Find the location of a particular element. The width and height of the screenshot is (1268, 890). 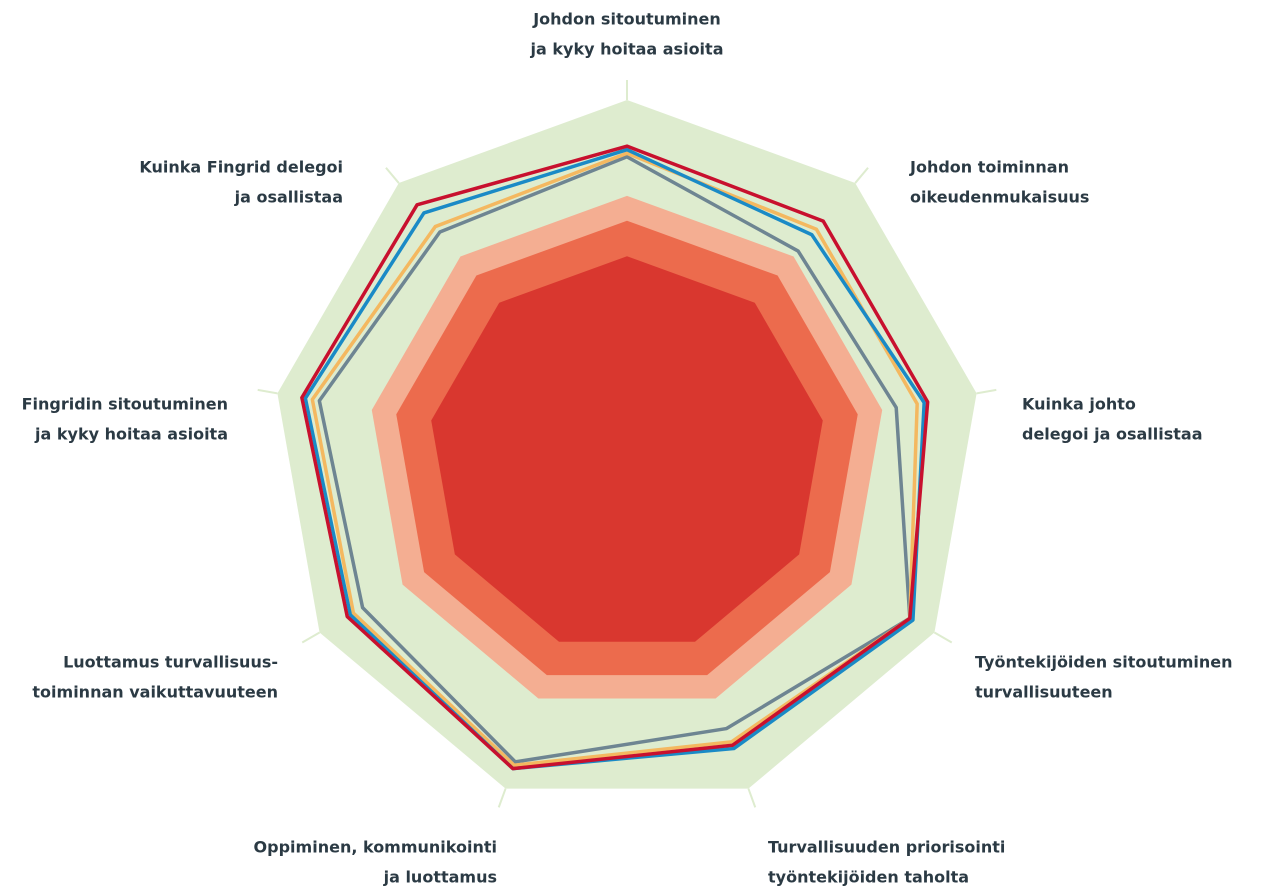

axis-label: Työntekijöiden sitoutuminen is located at coordinates (1104, 662).